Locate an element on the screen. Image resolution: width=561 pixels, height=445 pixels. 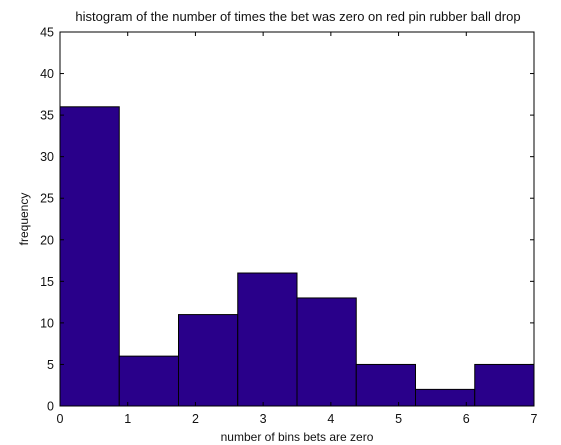
x-tick-label: 0 is located at coordinates (60, 419).